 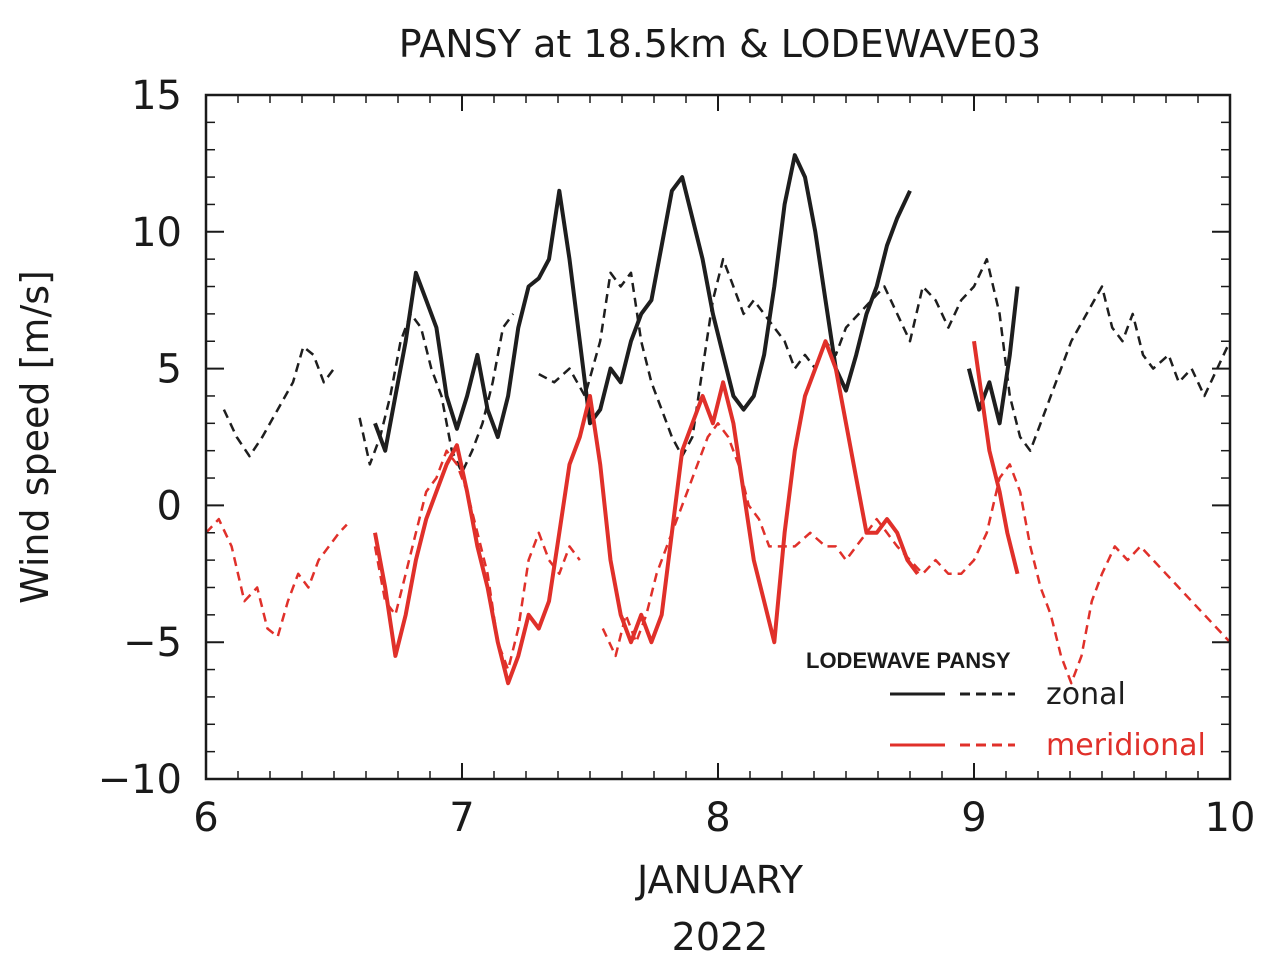 What do you see at coordinates (1126, 745) in the screenshot?
I see `legend-meridional-label: meridional` at bounding box center [1126, 745].